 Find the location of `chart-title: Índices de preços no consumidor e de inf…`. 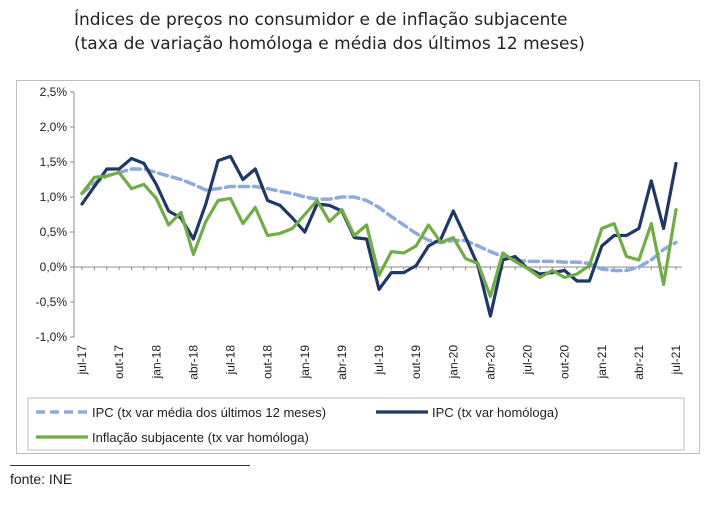

chart-title: Índices de preços no consumidor e de inf… is located at coordinates (384, 32).